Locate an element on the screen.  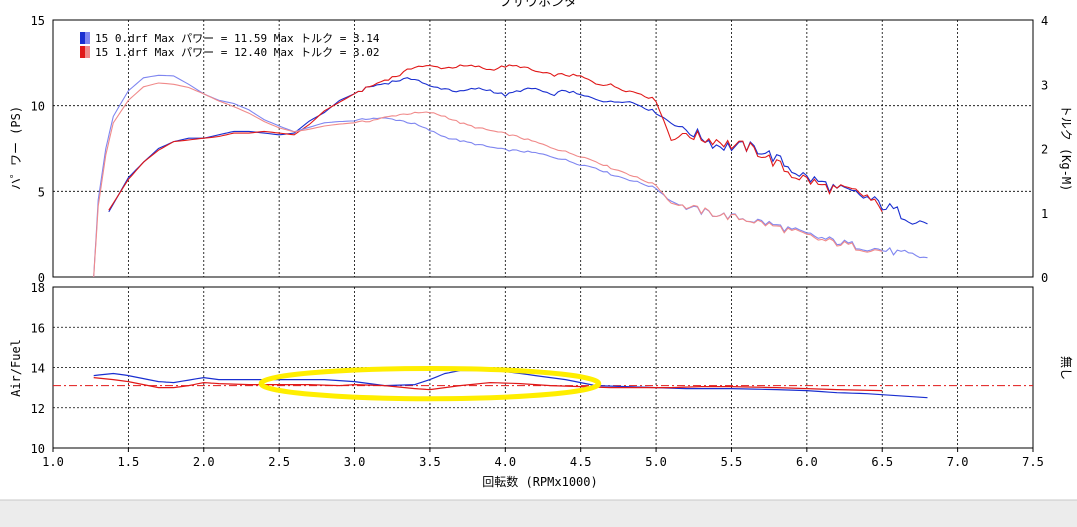
bottom-y-tick-label: 10 is located at coordinates (38, 449).